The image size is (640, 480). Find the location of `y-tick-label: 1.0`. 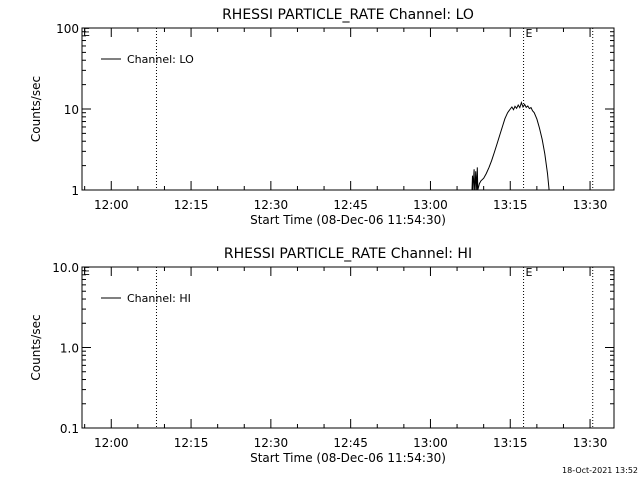

y-tick-label: 1.0 is located at coordinates (69, 349).